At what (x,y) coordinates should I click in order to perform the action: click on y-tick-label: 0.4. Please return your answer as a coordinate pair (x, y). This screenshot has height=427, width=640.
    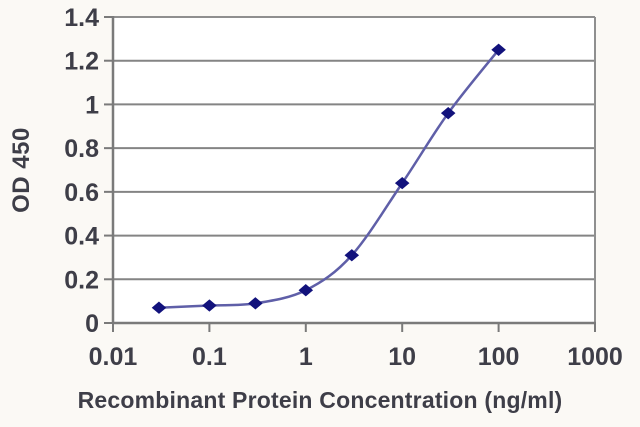
    Looking at the image, I should click on (81, 237).